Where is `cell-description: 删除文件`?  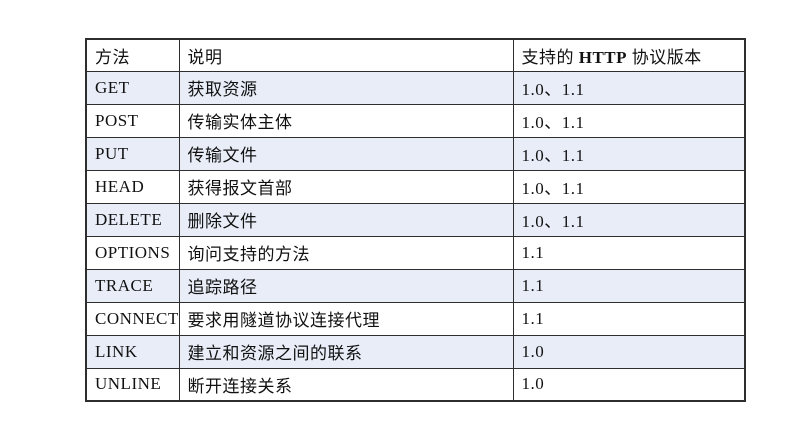
cell-description: 删除文件 is located at coordinates (346, 219).